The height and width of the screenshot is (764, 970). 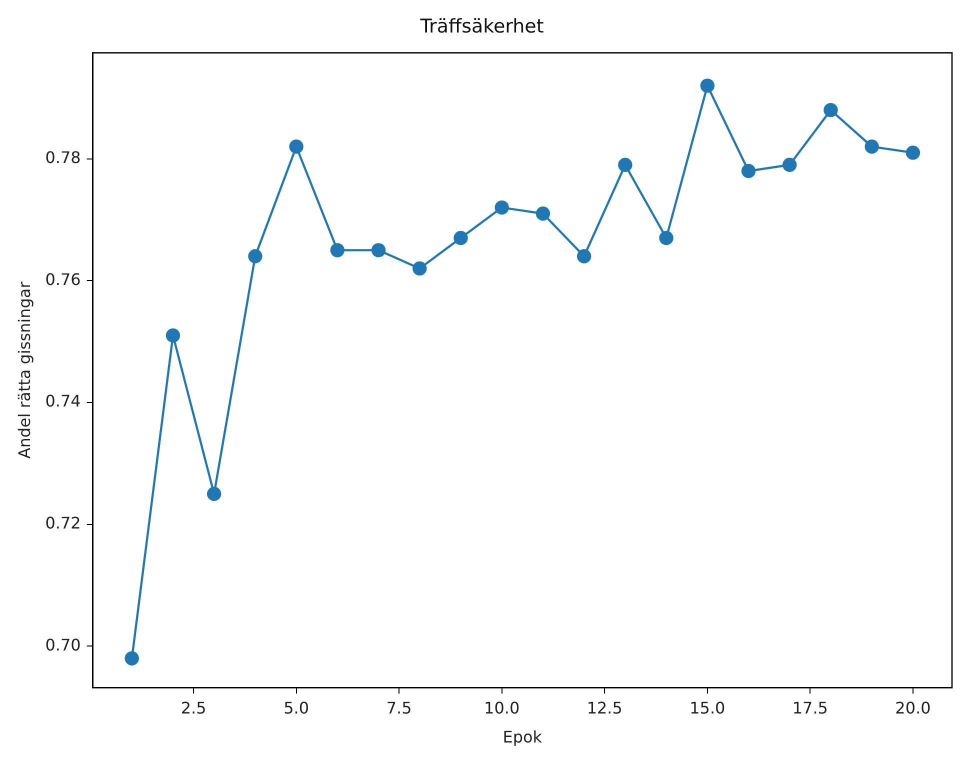 What do you see at coordinates (63, 157) in the screenshot?
I see `y-tick-label: 0.78` at bounding box center [63, 157].